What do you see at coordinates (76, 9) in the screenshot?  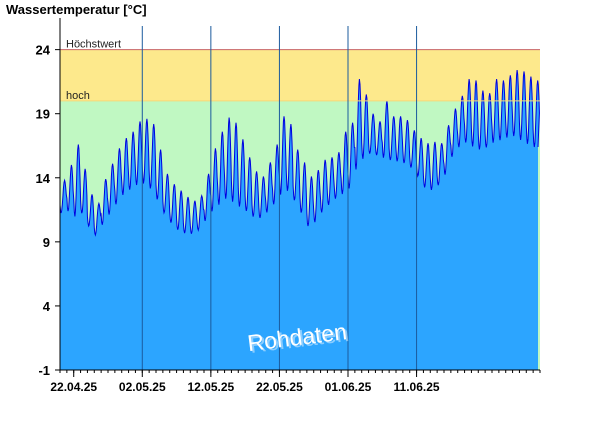 I see `chart-title: Wassertemperatur [°C]` at bounding box center [76, 9].